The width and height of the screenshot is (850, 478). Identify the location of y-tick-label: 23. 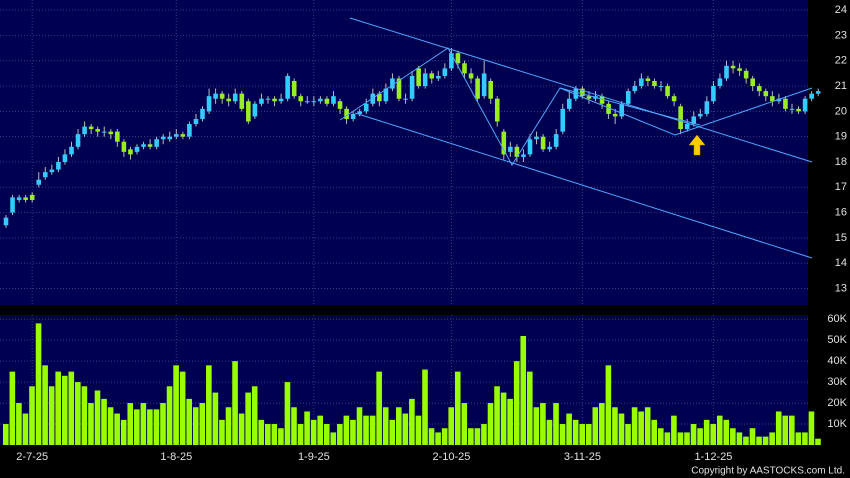
(841, 35).